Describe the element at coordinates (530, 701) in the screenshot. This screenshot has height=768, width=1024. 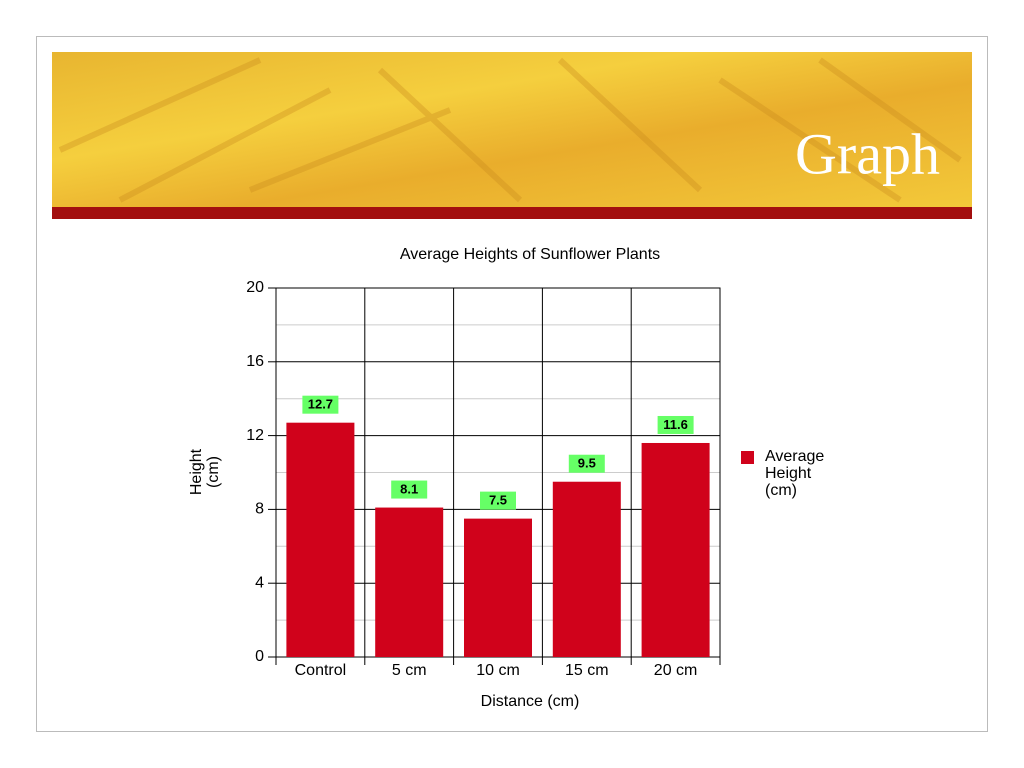
I see `x-axis-label: Distance (cm)` at that location.